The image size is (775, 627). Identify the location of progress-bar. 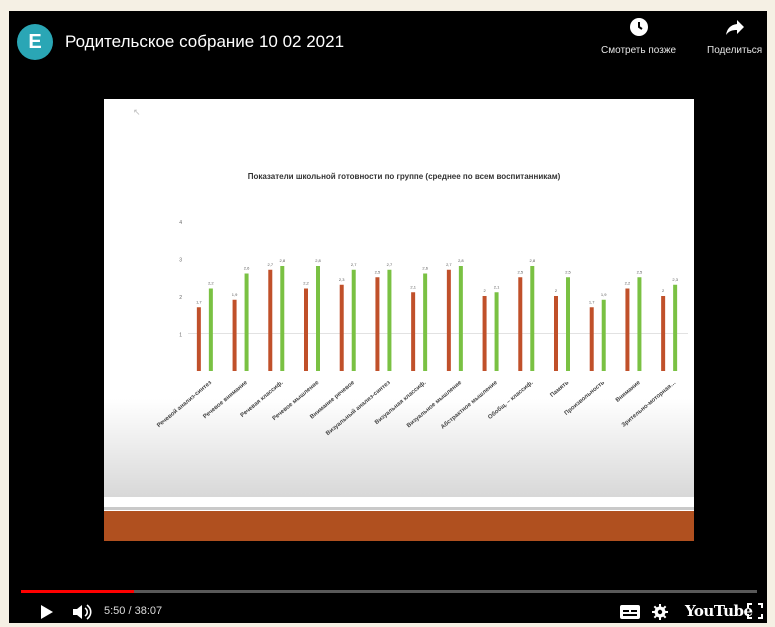
(389, 591).